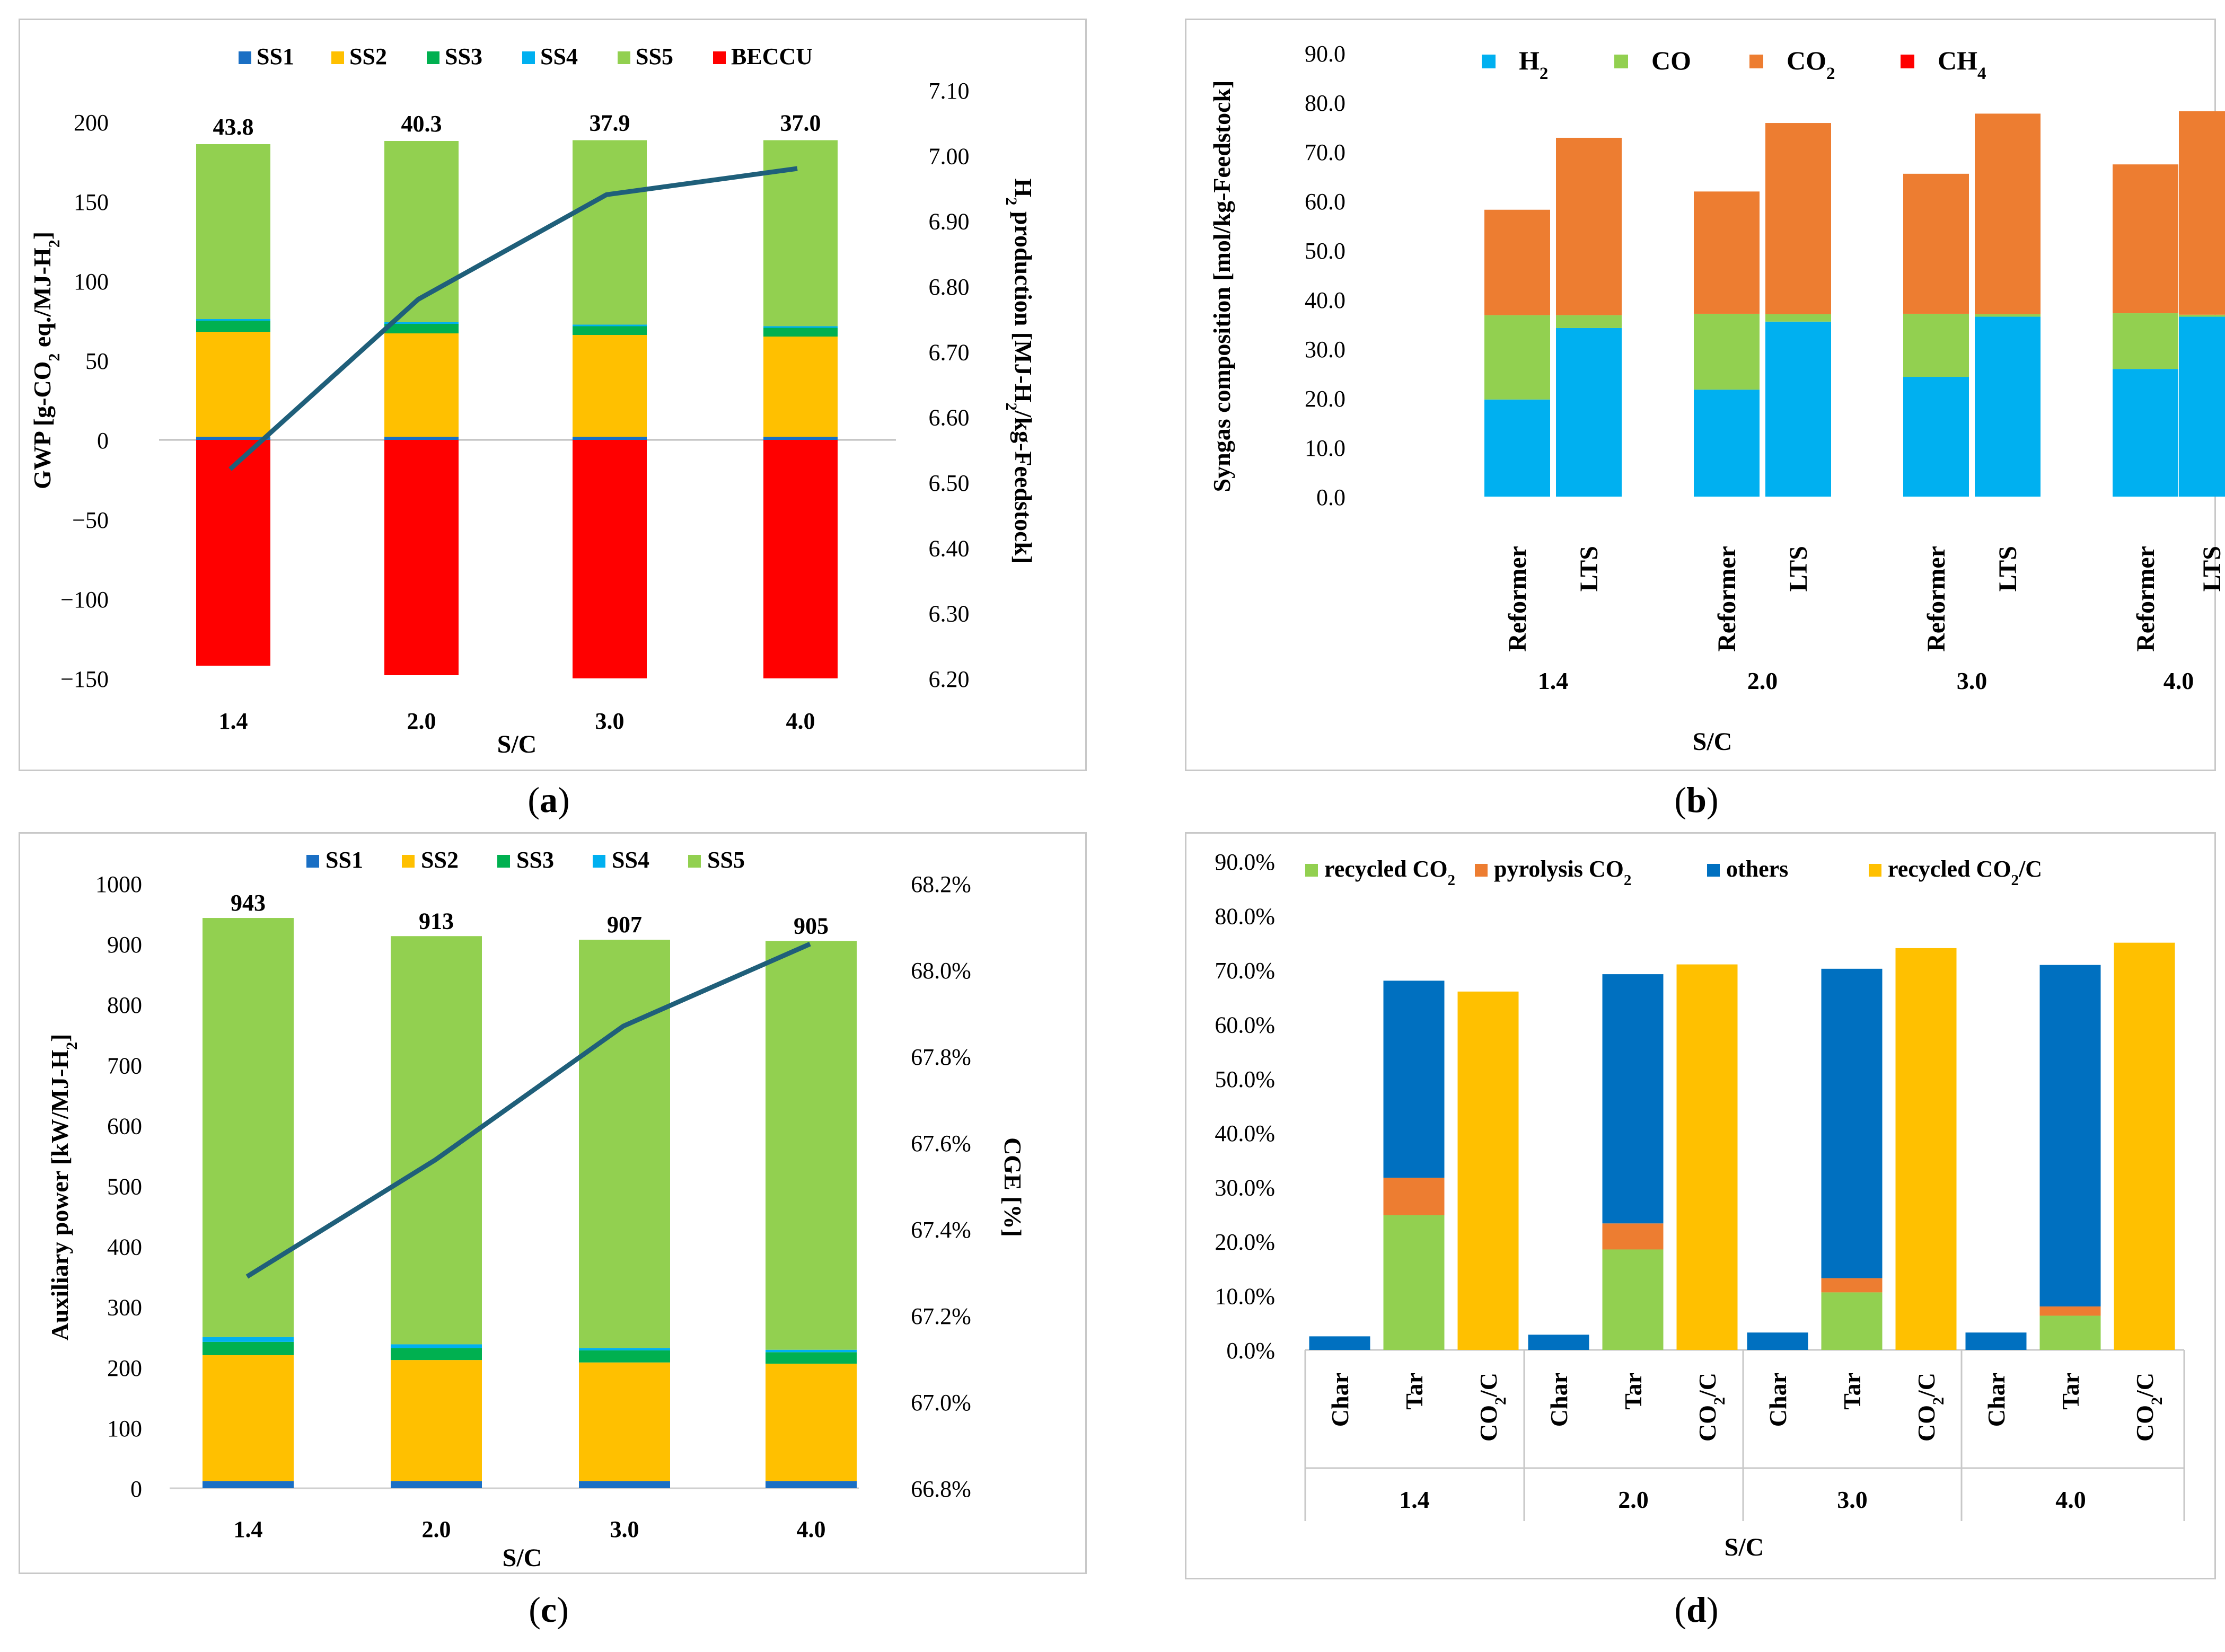 This screenshot has height=1652, width=2225. What do you see at coordinates (125, 1247) in the screenshot?
I see `c-ytick-label: 400` at bounding box center [125, 1247].